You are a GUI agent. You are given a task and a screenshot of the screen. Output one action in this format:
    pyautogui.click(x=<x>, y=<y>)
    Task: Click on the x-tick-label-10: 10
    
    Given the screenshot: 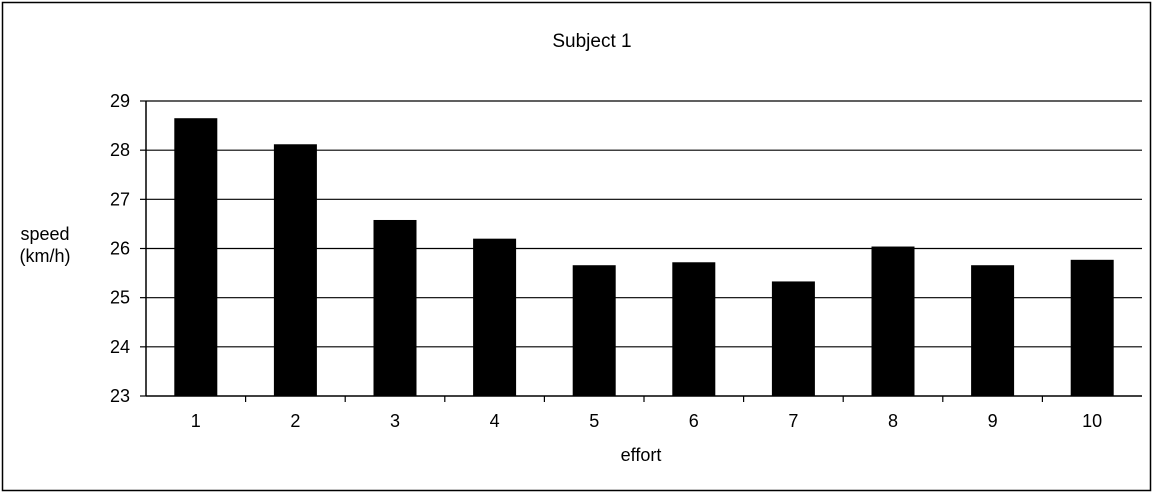 What is the action you would take?
    pyautogui.click(x=1092, y=421)
    